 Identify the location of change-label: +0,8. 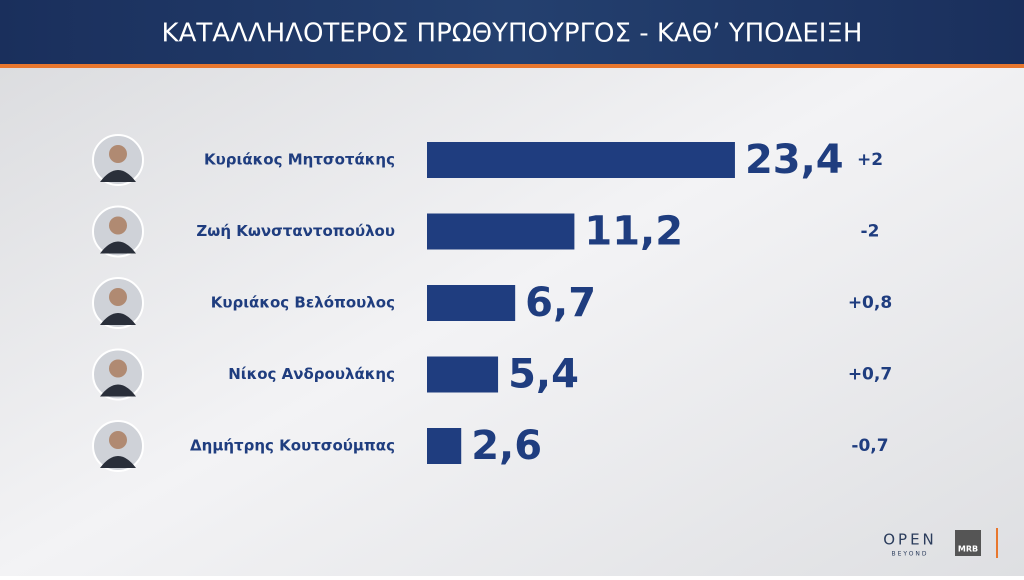
(870, 303).